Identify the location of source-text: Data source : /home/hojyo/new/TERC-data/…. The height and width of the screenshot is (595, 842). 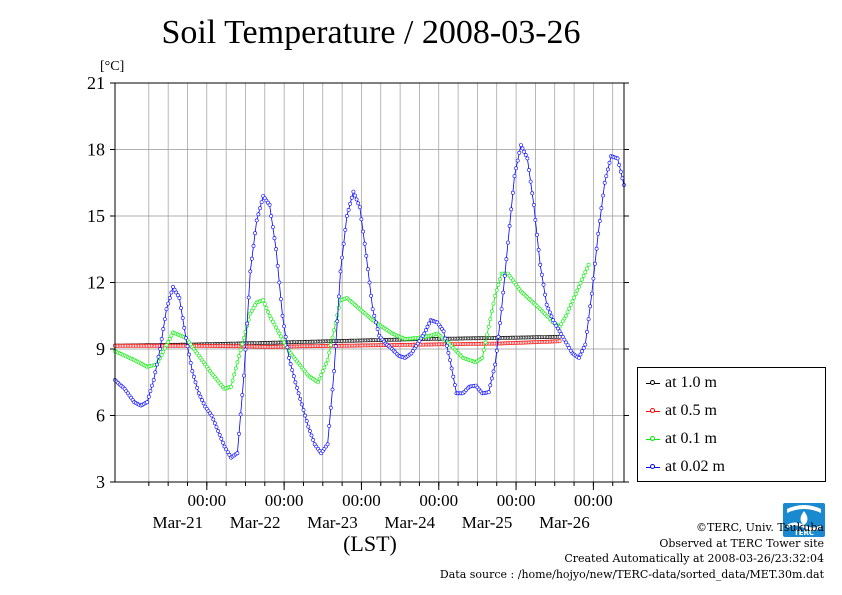
(631, 574).